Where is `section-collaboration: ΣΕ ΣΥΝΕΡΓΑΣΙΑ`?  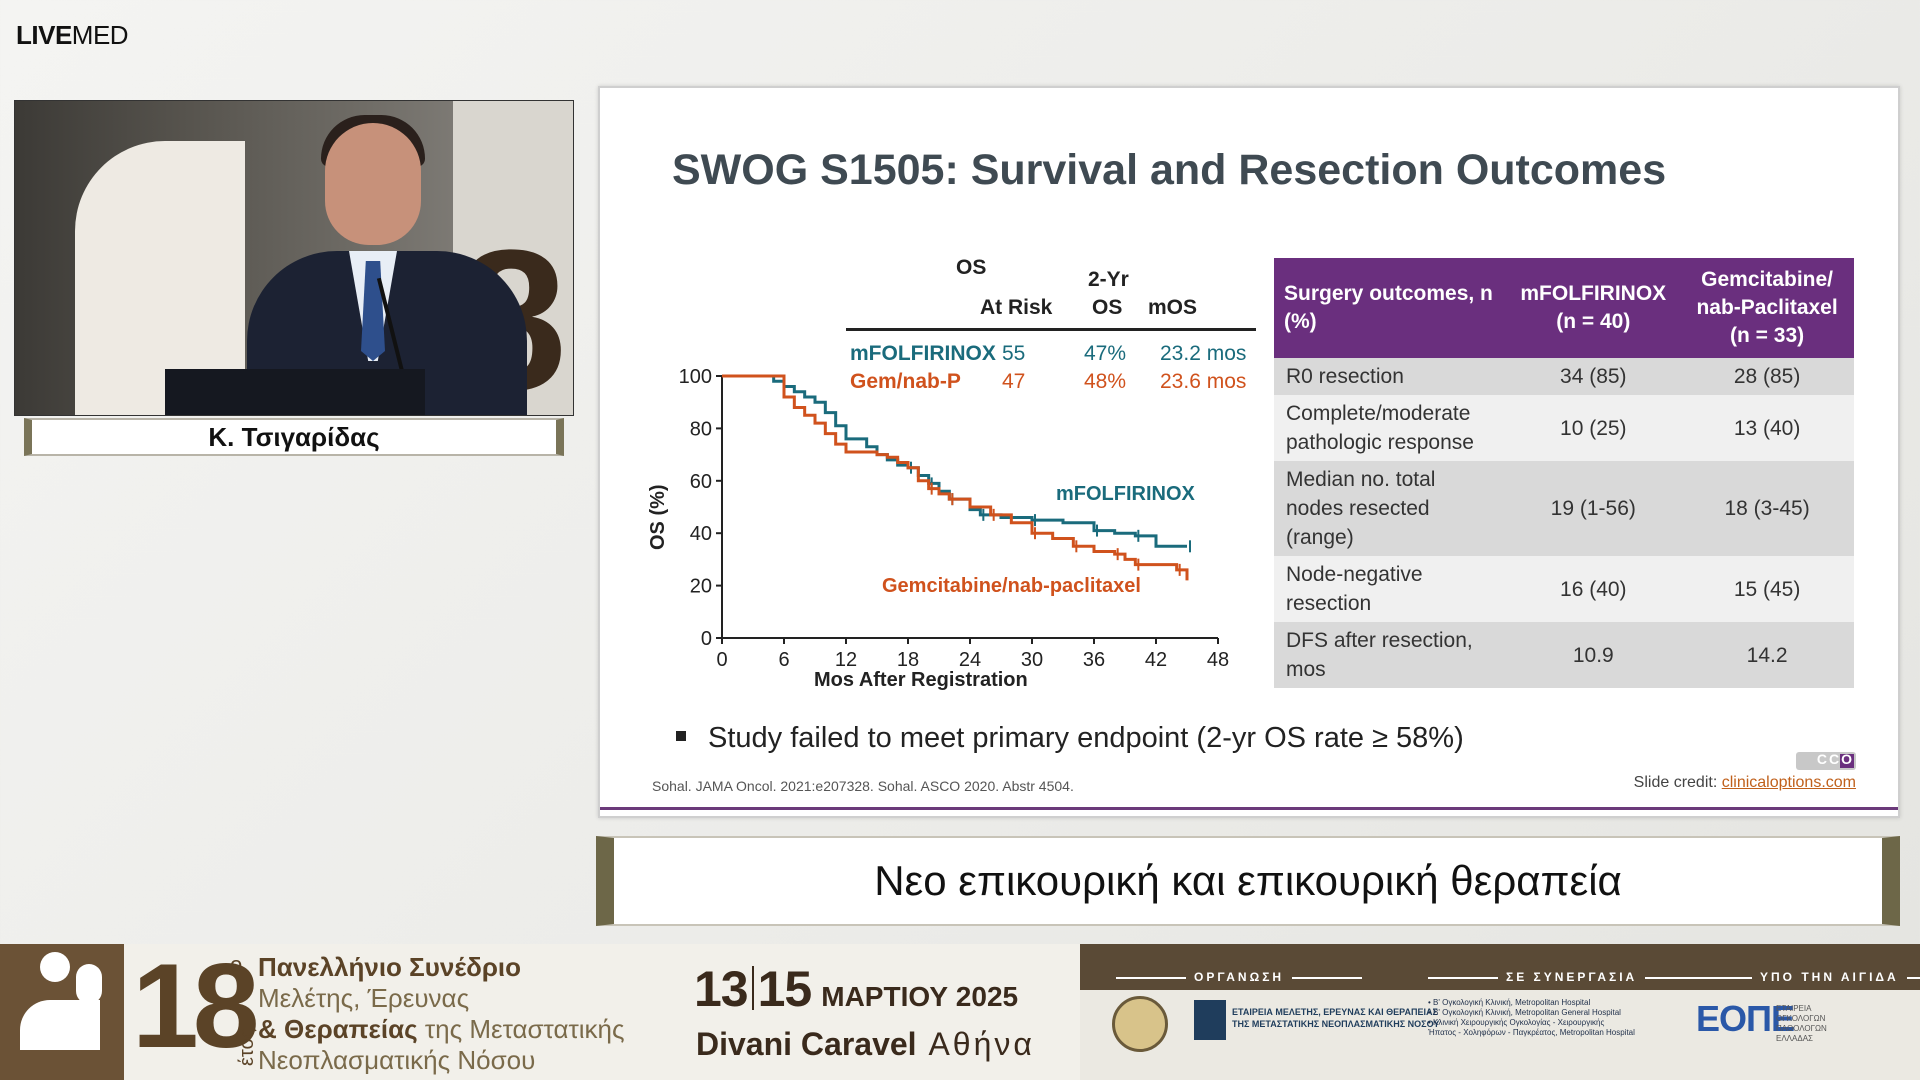
section-collaboration: ΣΕ ΣΥΝΕΡΓΑΣΙΑ is located at coordinates (1571, 977).